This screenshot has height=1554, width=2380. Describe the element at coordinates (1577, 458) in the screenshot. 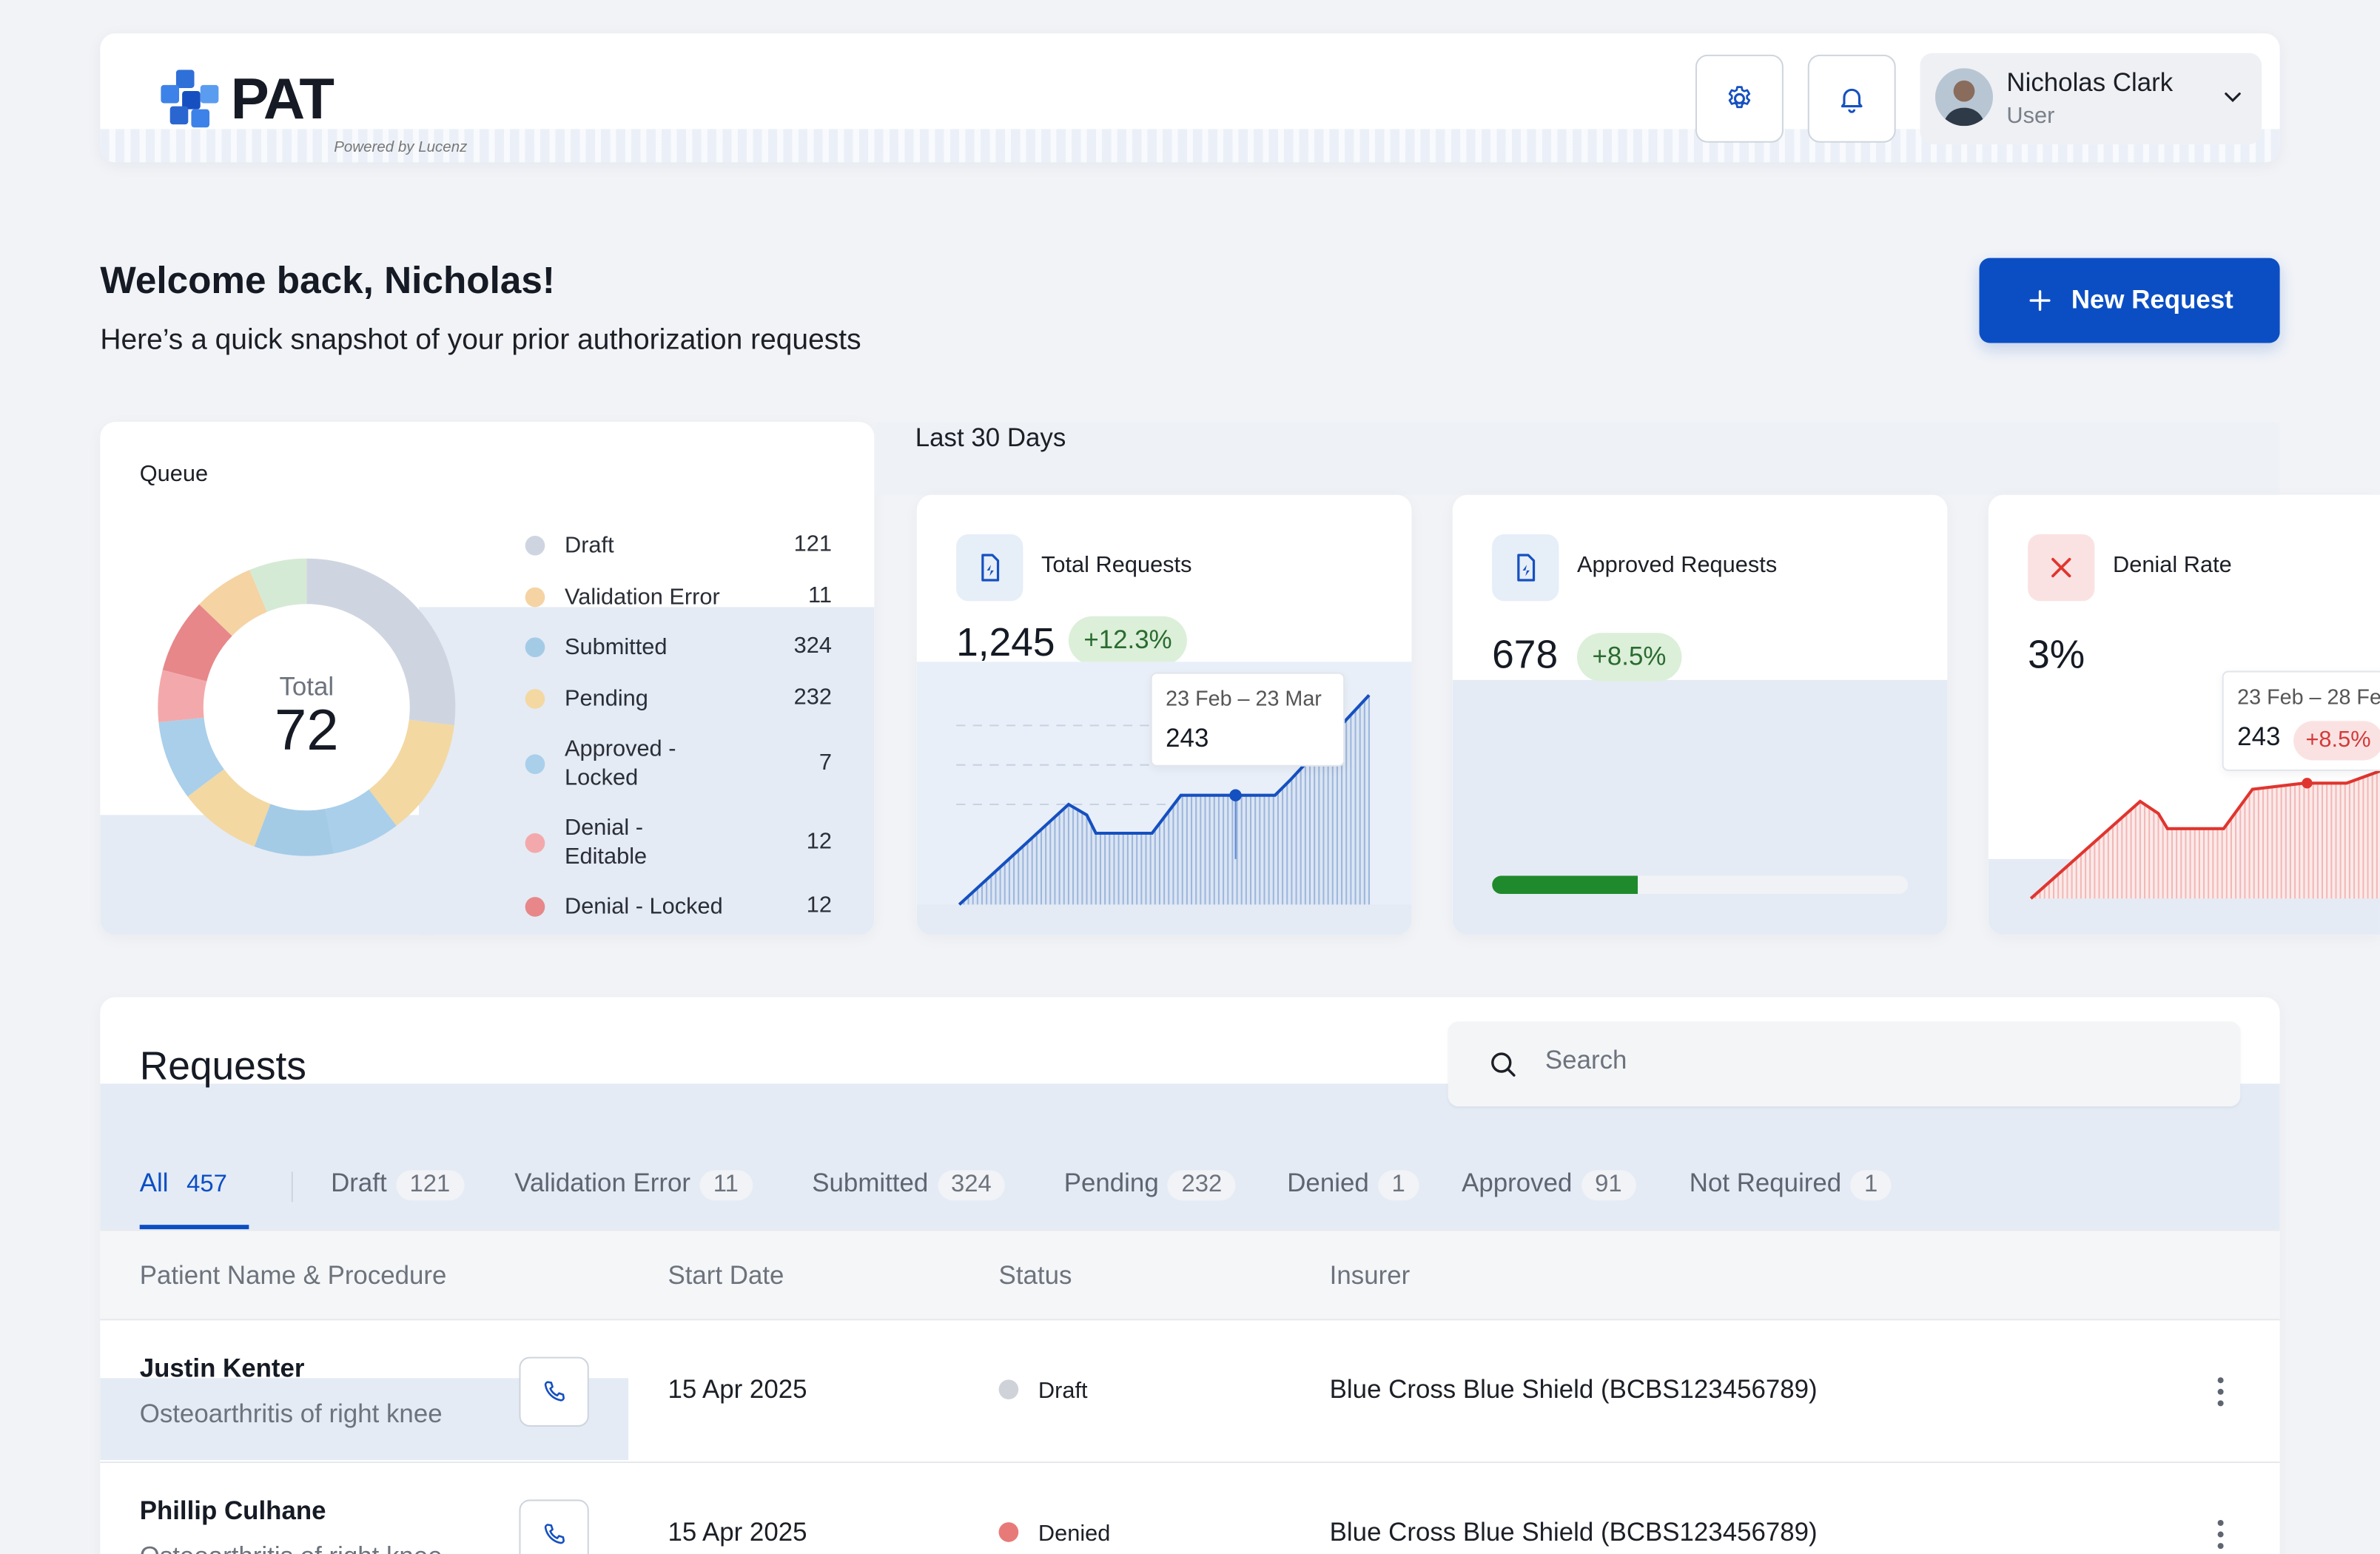

I see `stats-band` at that location.